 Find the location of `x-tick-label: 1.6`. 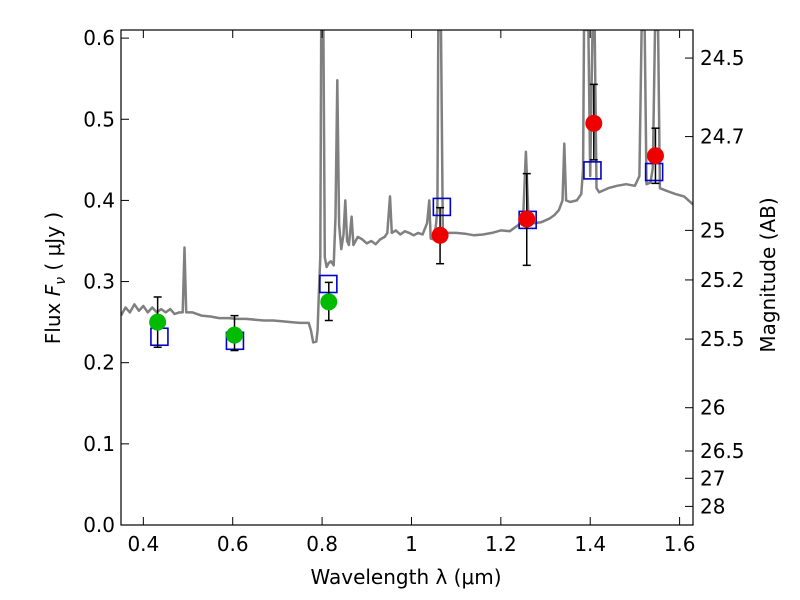

x-tick-label: 1.6 is located at coordinates (680, 544).